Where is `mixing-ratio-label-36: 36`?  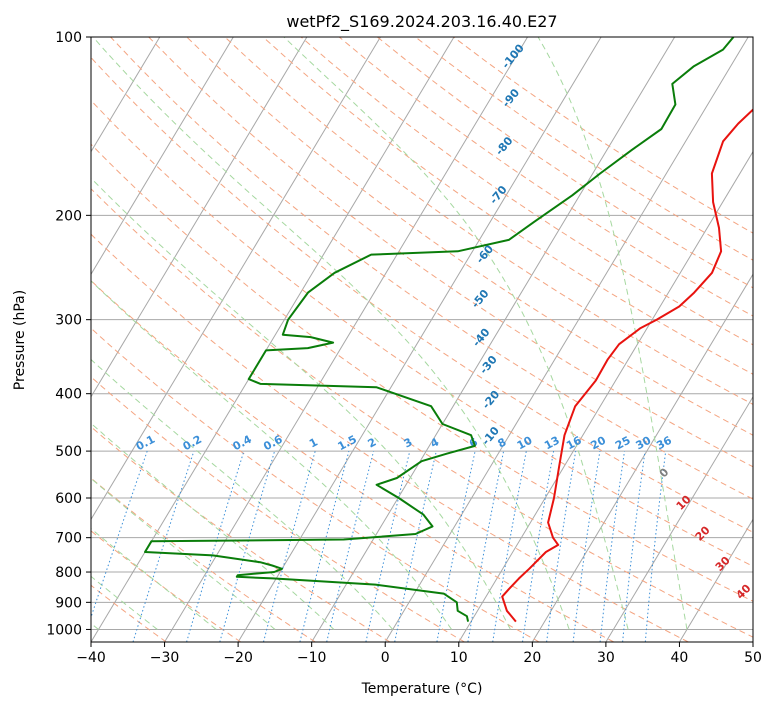
mixing-ratio-label-36: 36 is located at coordinates (664, 443).